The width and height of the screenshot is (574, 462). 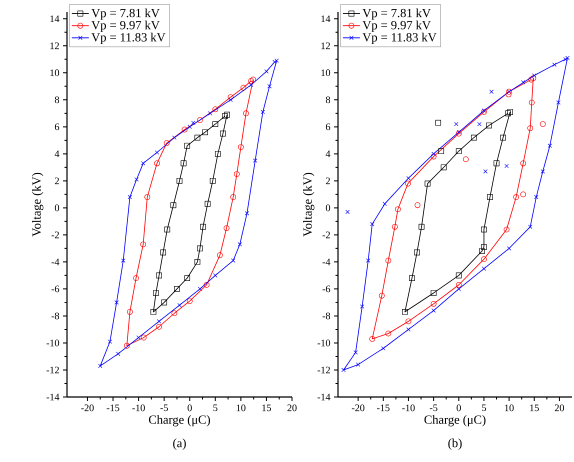 I want to click on y-tick-label: 4, so click(x=57, y=154).